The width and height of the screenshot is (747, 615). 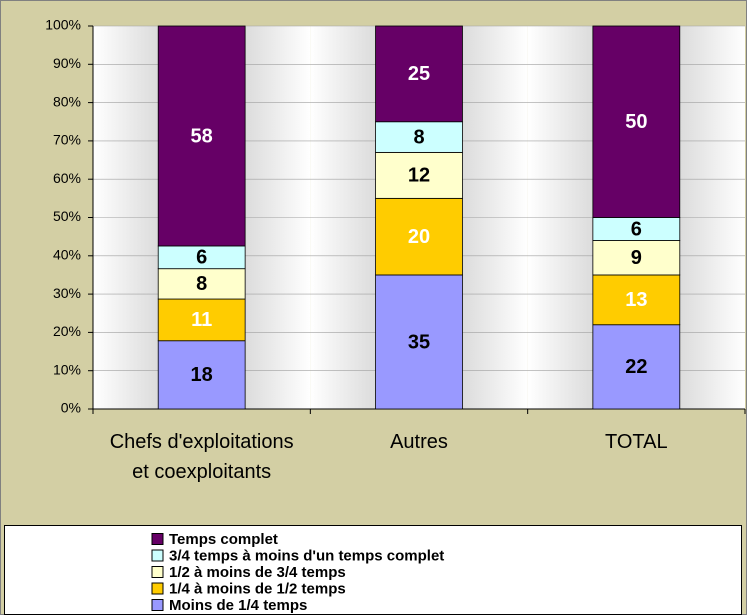 I want to click on data-label: 35, so click(x=419, y=342).